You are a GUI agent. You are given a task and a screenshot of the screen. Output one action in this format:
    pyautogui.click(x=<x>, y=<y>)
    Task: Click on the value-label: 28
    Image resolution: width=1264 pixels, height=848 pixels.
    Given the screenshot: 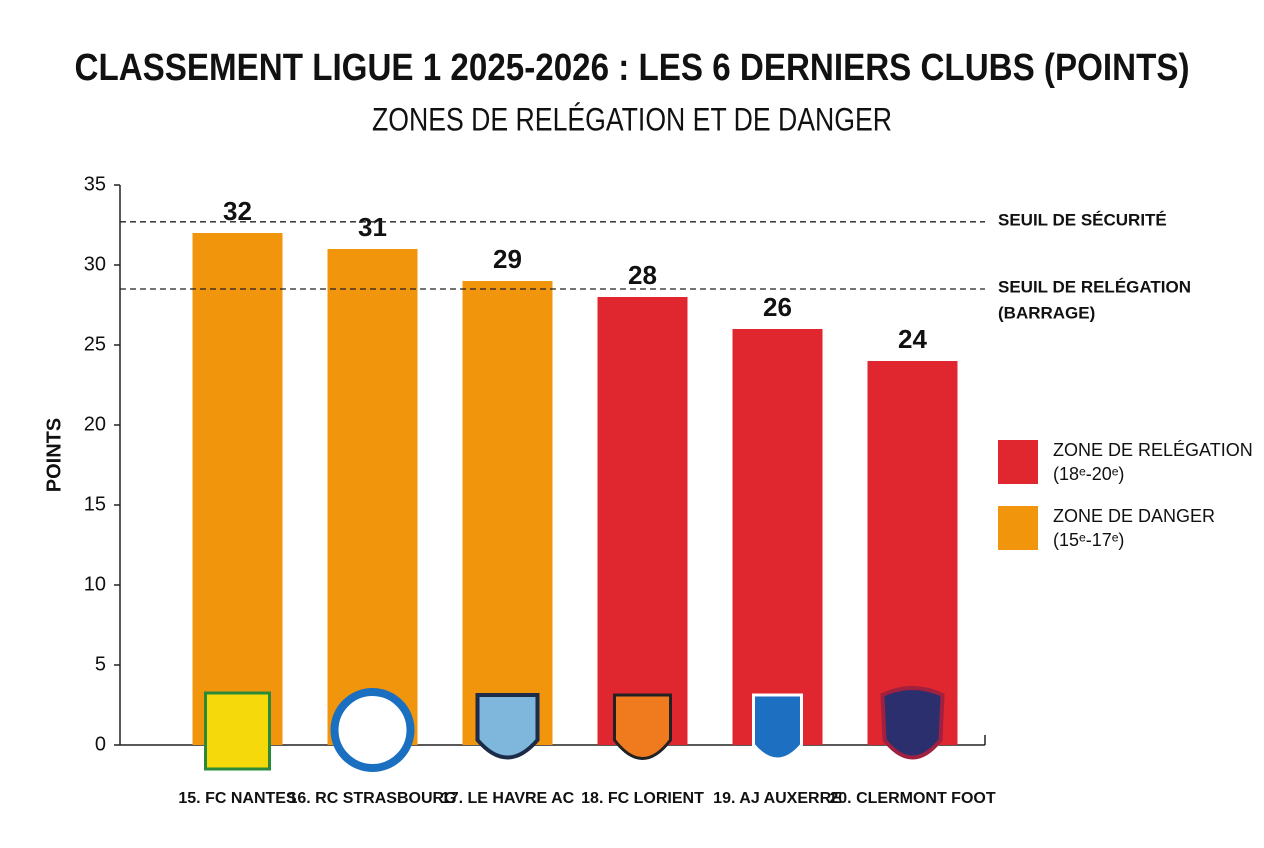 What is the action you would take?
    pyautogui.click(x=642, y=275)
    